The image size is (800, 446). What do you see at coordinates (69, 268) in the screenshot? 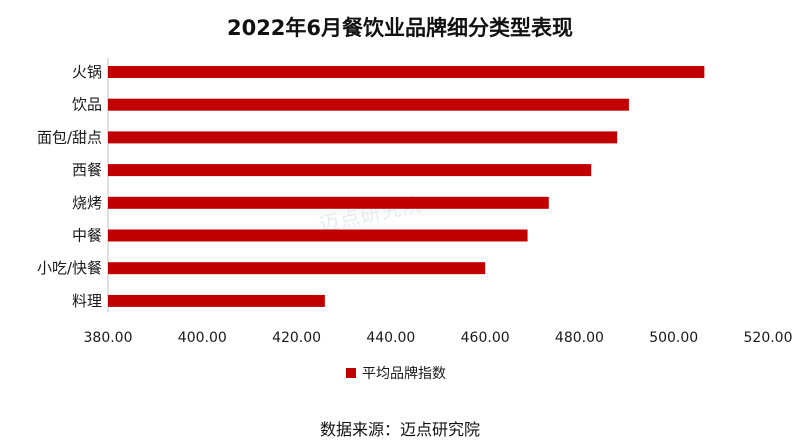
I see `category-label: 小吃/快餐` at bounding box center [69, 268].